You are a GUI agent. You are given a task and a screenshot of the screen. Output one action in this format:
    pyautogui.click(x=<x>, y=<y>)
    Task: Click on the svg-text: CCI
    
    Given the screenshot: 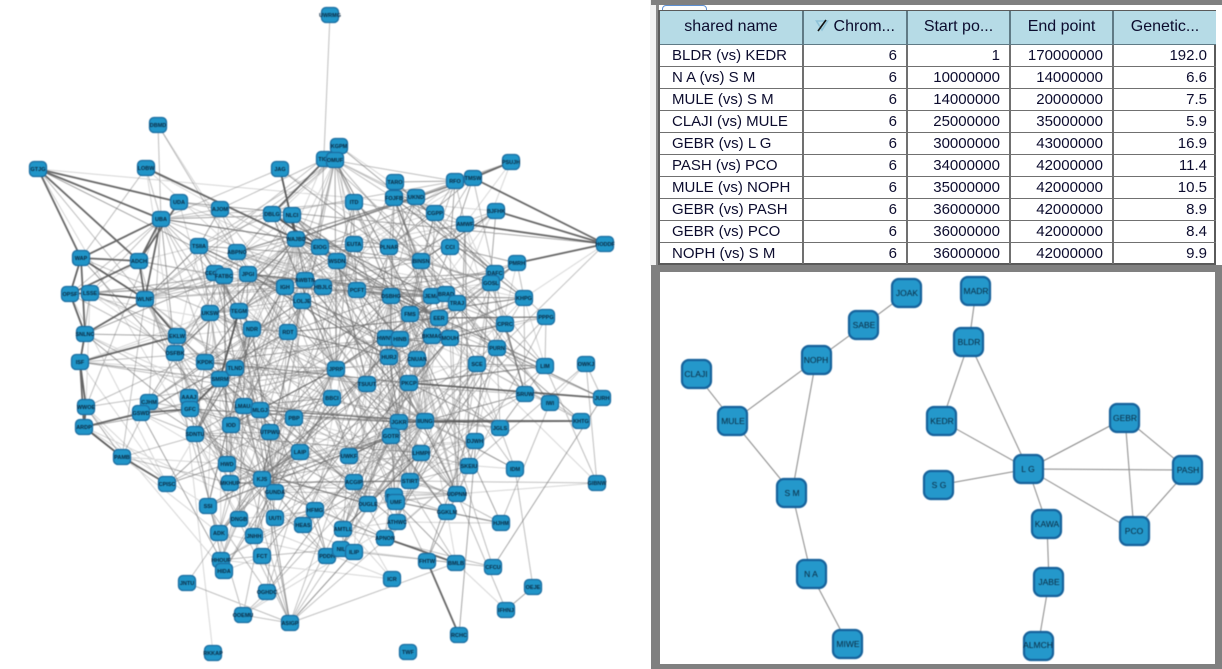 What is the action you would take?
    pyautogui.click(x=450, y=248)
    